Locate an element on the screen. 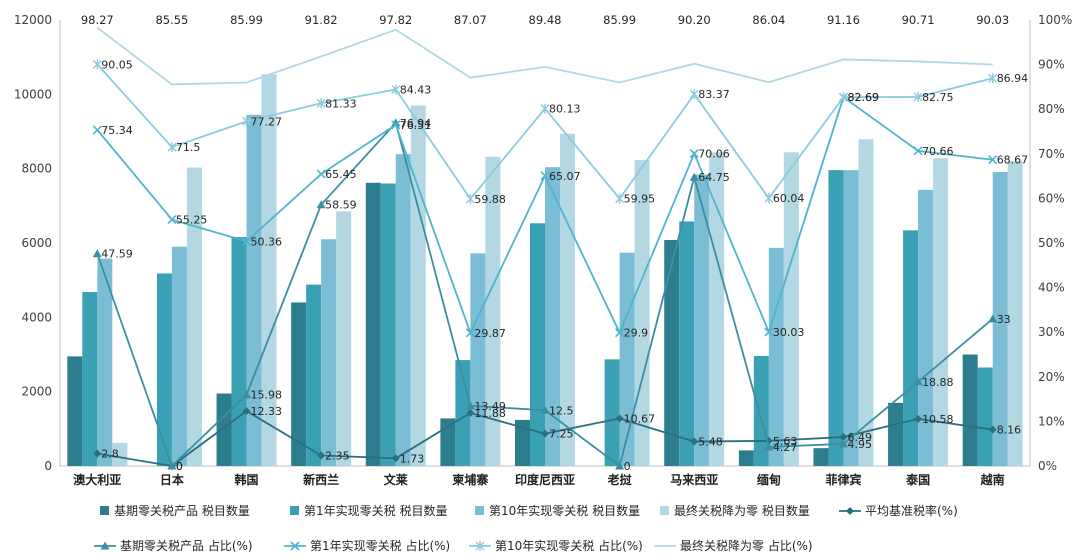  legend-label: 第1年实现零关税 占比(%) is located at coordinates (380, 545).